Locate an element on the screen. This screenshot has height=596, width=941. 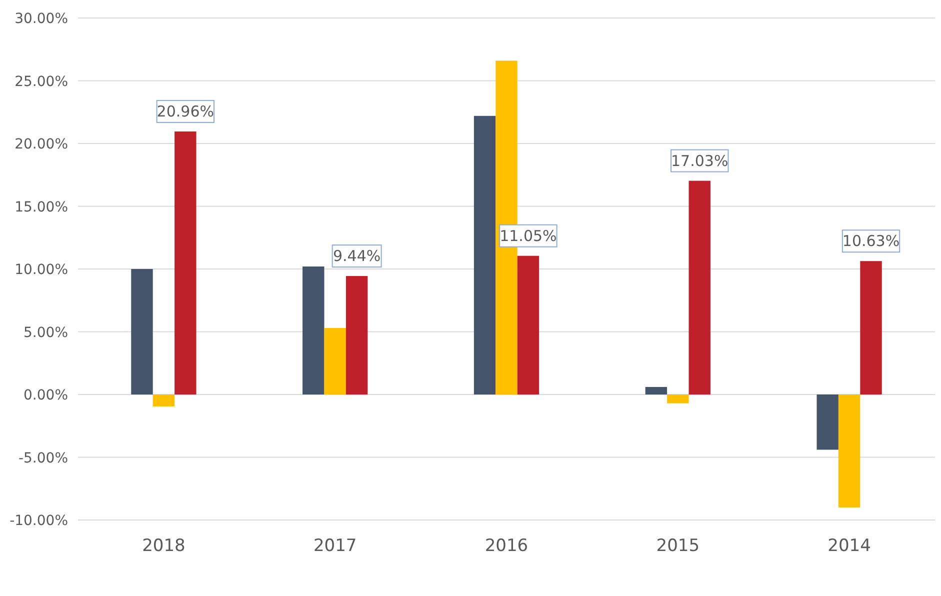
y-tick-label: 25.00% is located at coordinates (41, 82).